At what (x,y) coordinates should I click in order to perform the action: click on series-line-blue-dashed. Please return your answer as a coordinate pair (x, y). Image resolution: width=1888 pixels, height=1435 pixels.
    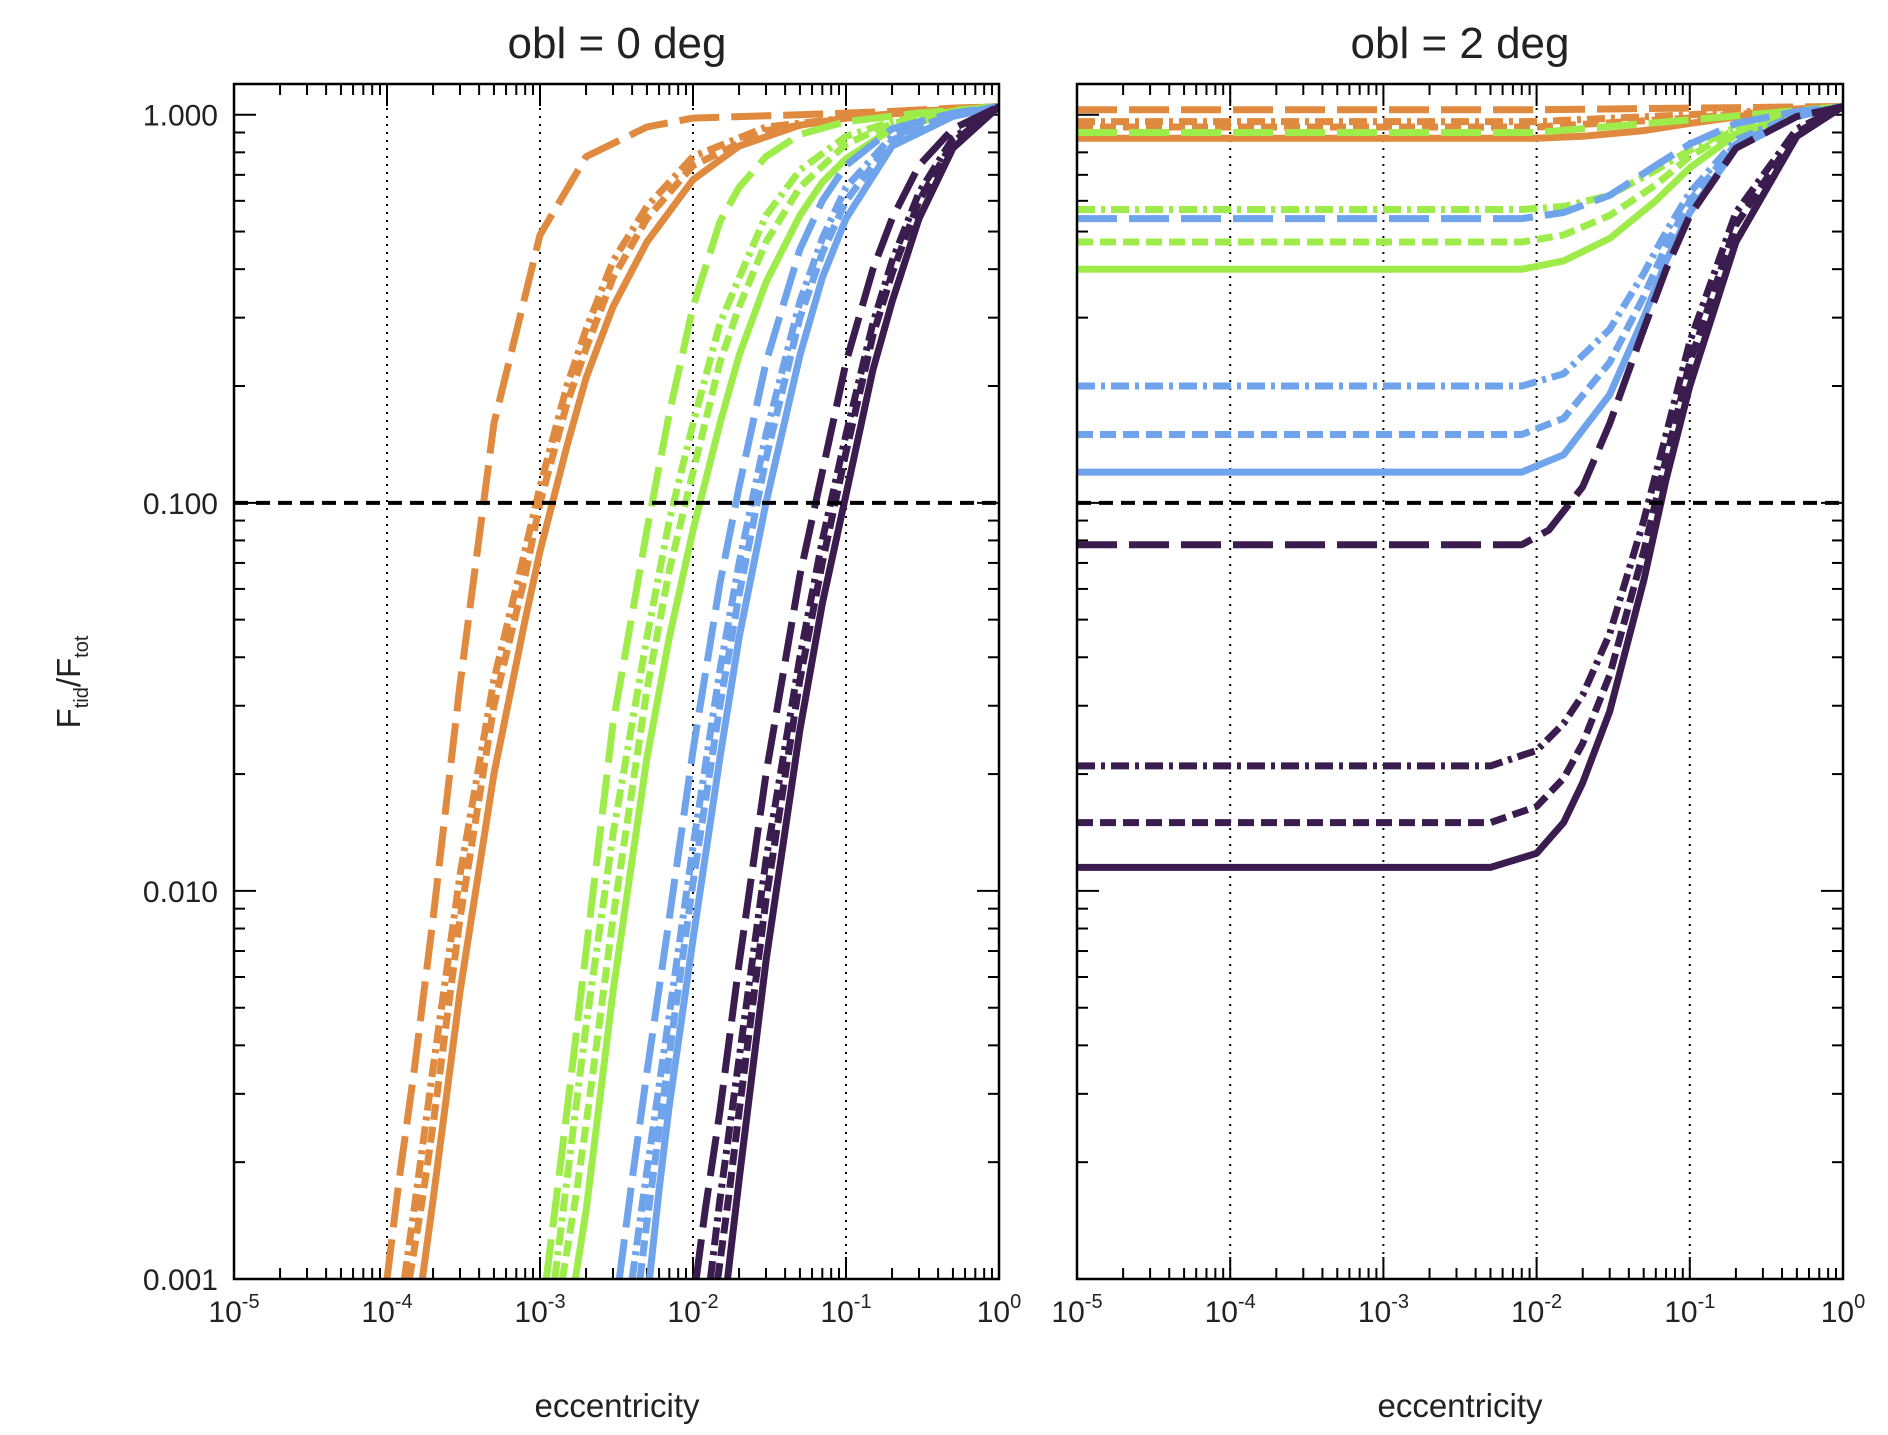
    Looking at the image, I should click on (1460, 270).